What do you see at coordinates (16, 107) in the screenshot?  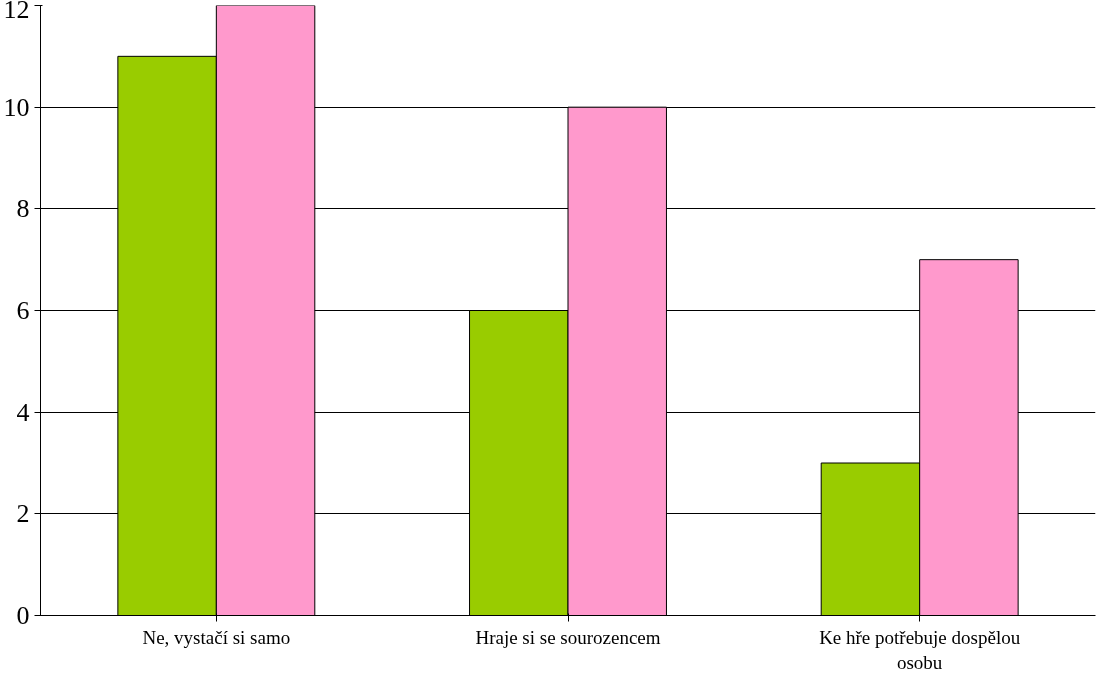 I see `y-tick-label: 10` at bounding box center [16, 107].